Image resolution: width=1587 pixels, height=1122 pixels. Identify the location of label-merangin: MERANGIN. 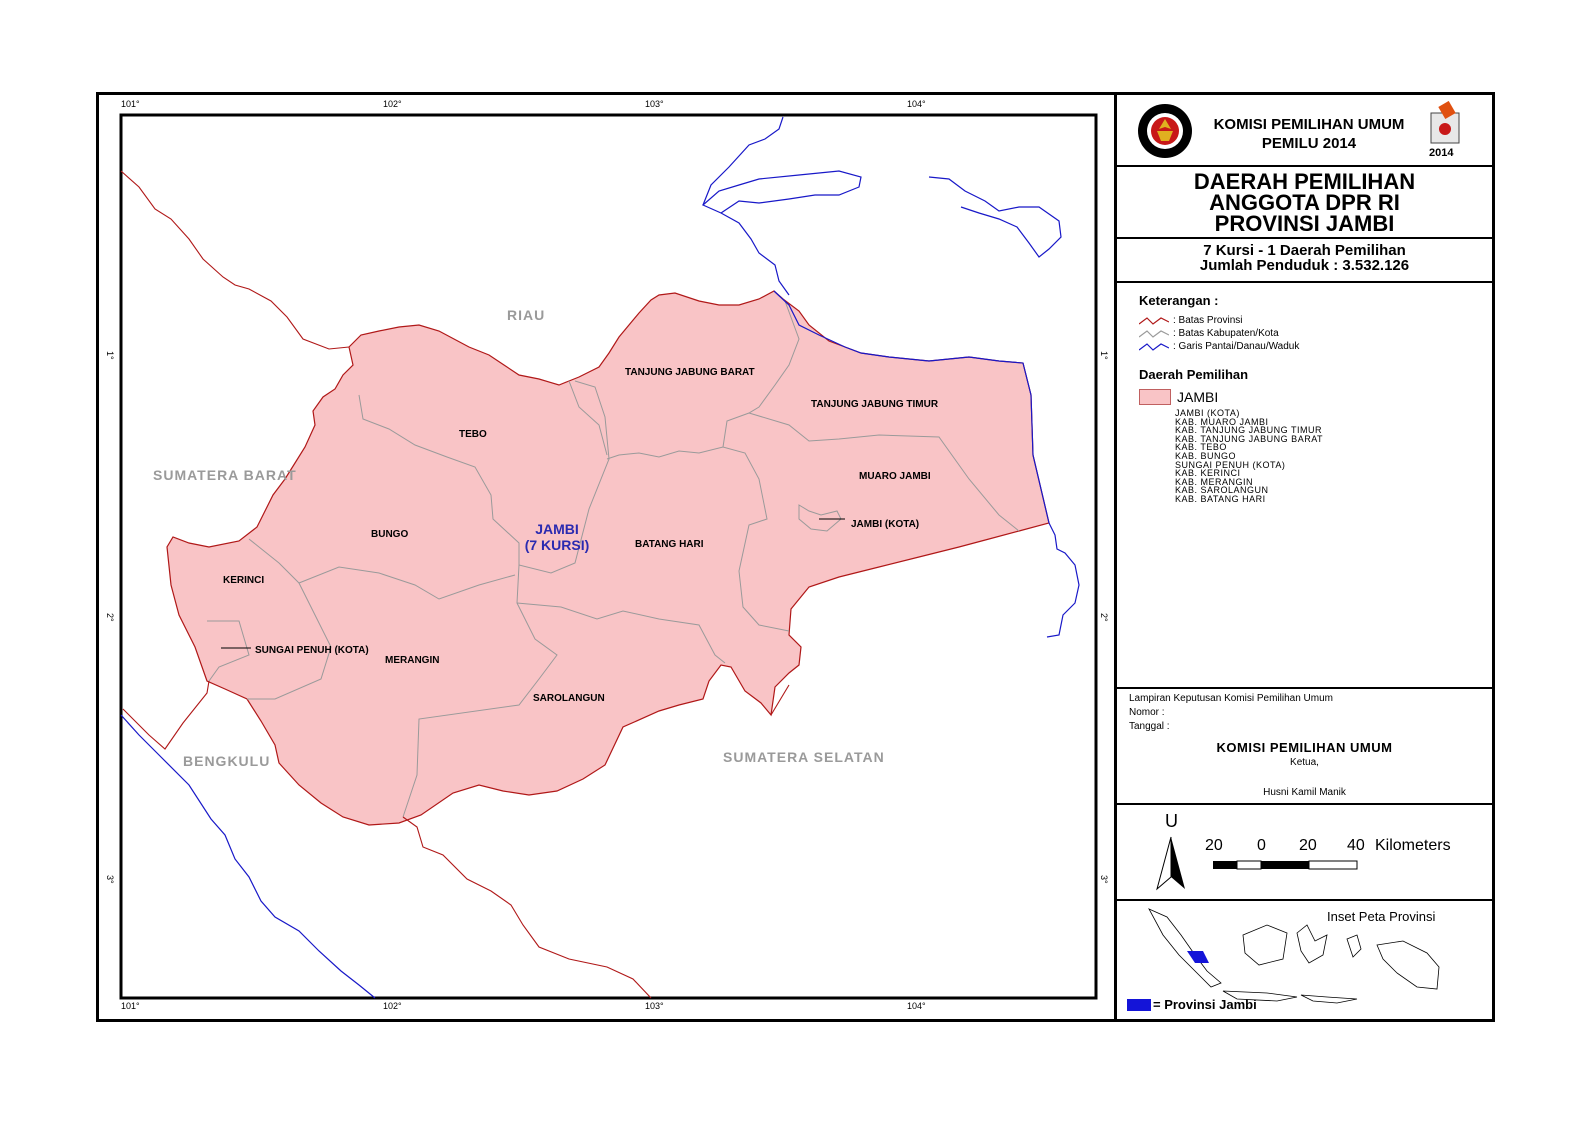
(412, 660).